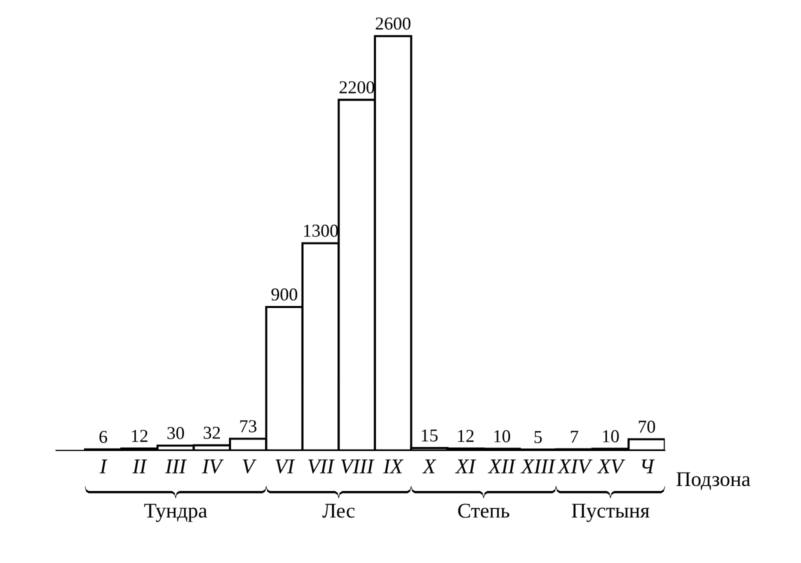  What do you see at coordinates (104, 467) in the screenshot?
I see `x-tick-label: I` at bounding box center [104, 467].